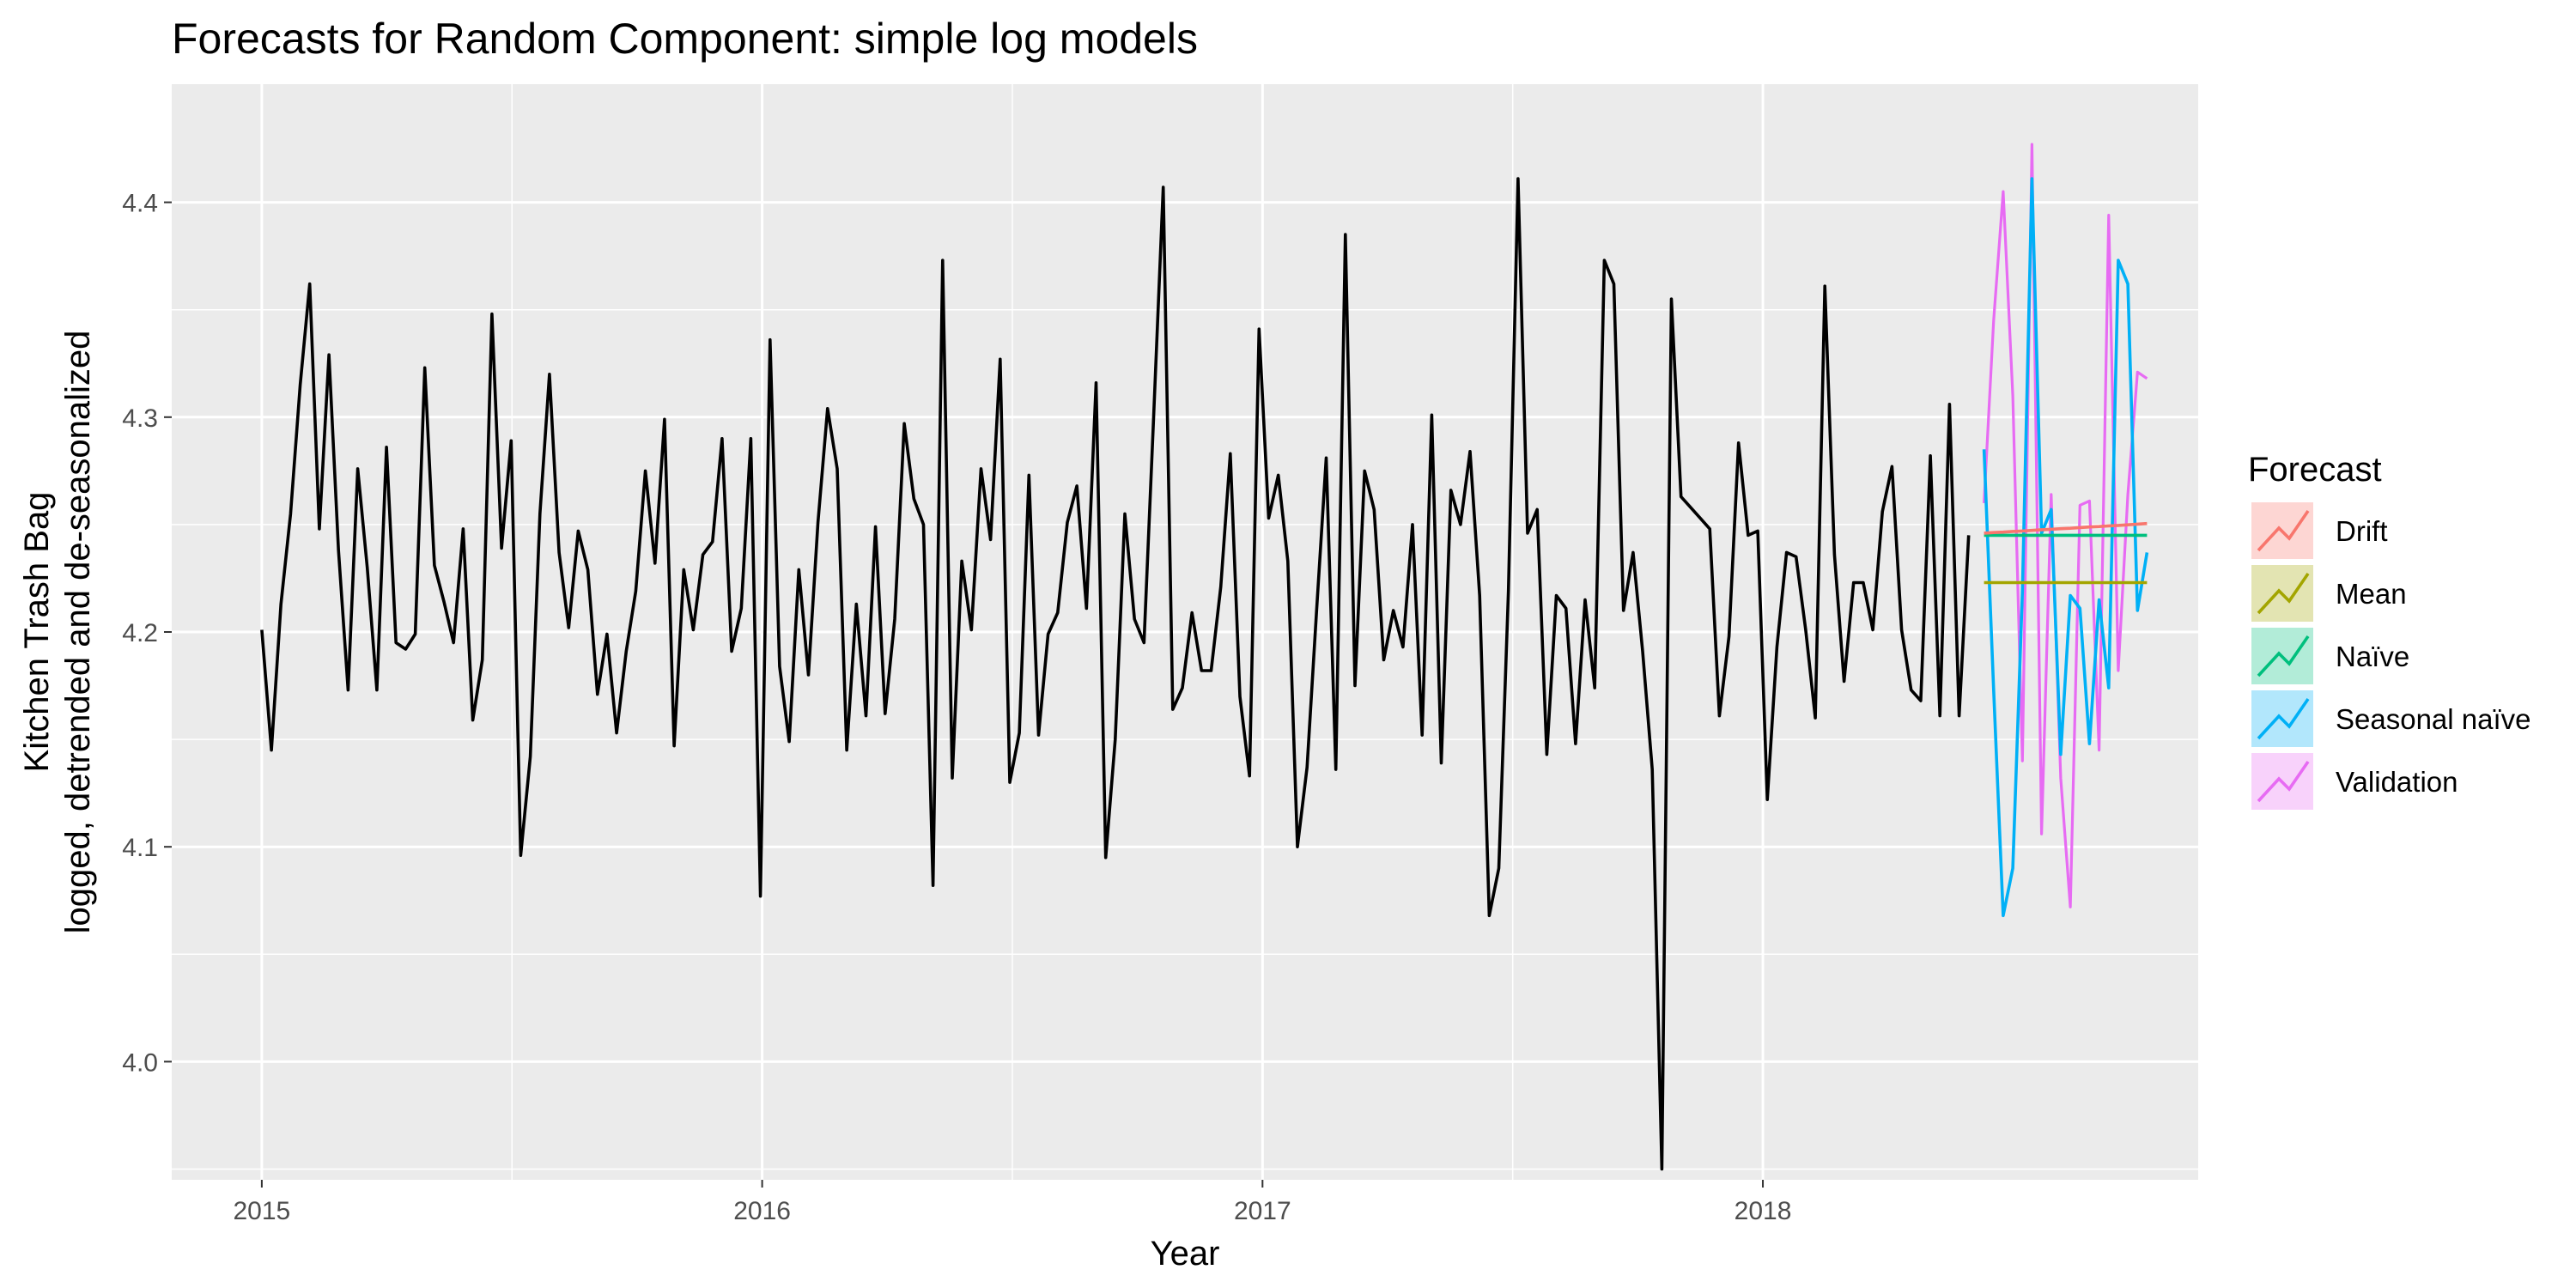  I want to click on validation-series-line, so click(2065, 525).